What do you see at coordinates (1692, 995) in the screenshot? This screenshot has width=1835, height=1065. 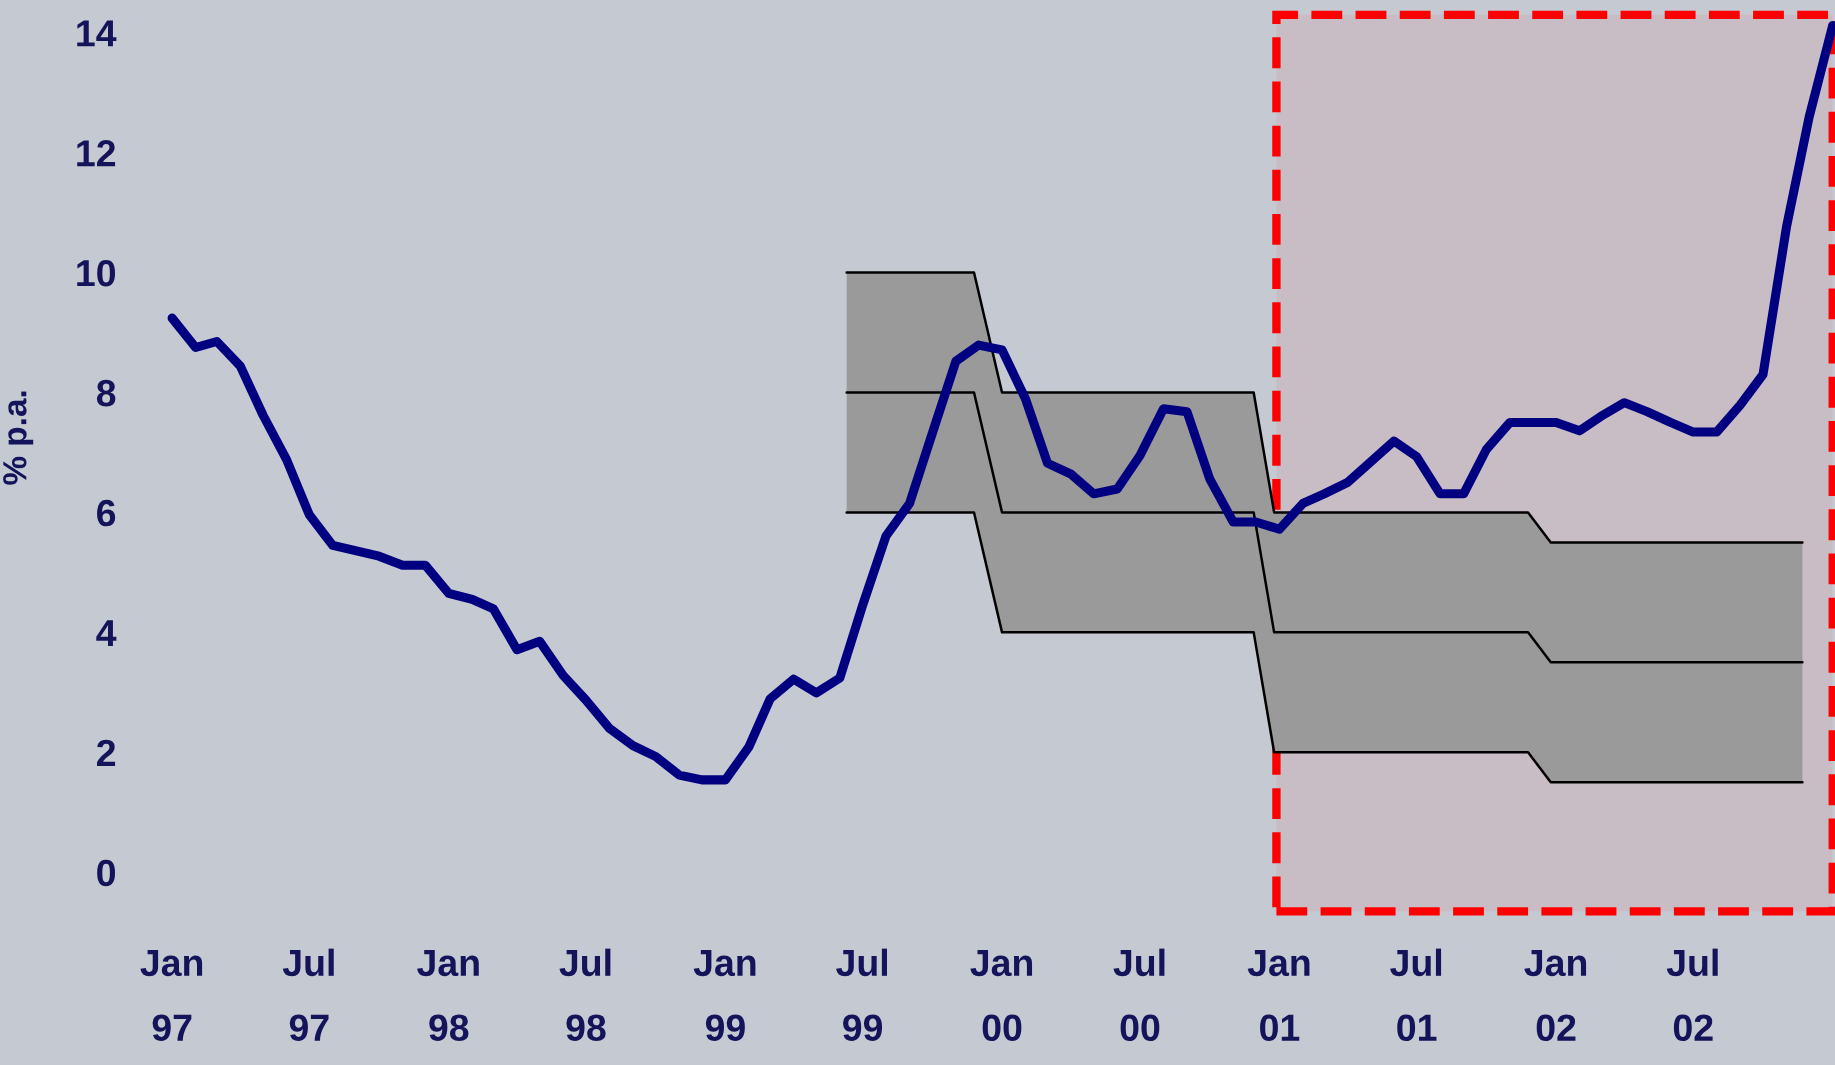 I see `x-tick-label: Jul 02` at bounding box center [1692, 995].